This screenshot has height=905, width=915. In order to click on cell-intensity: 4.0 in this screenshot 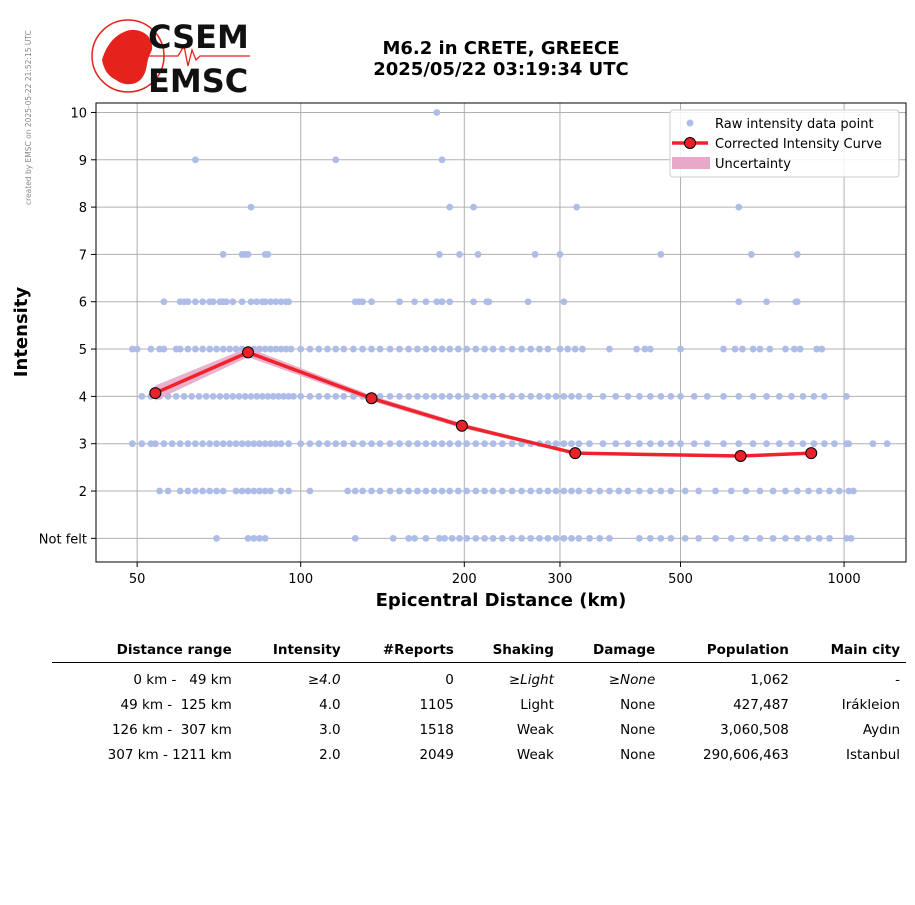, I will do `click(330, 704)`.